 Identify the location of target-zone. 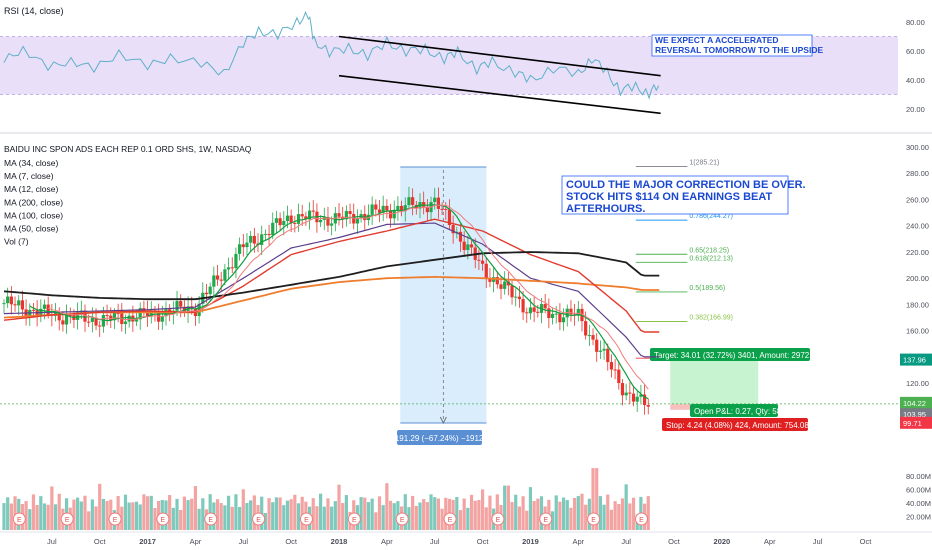
(714, 382).